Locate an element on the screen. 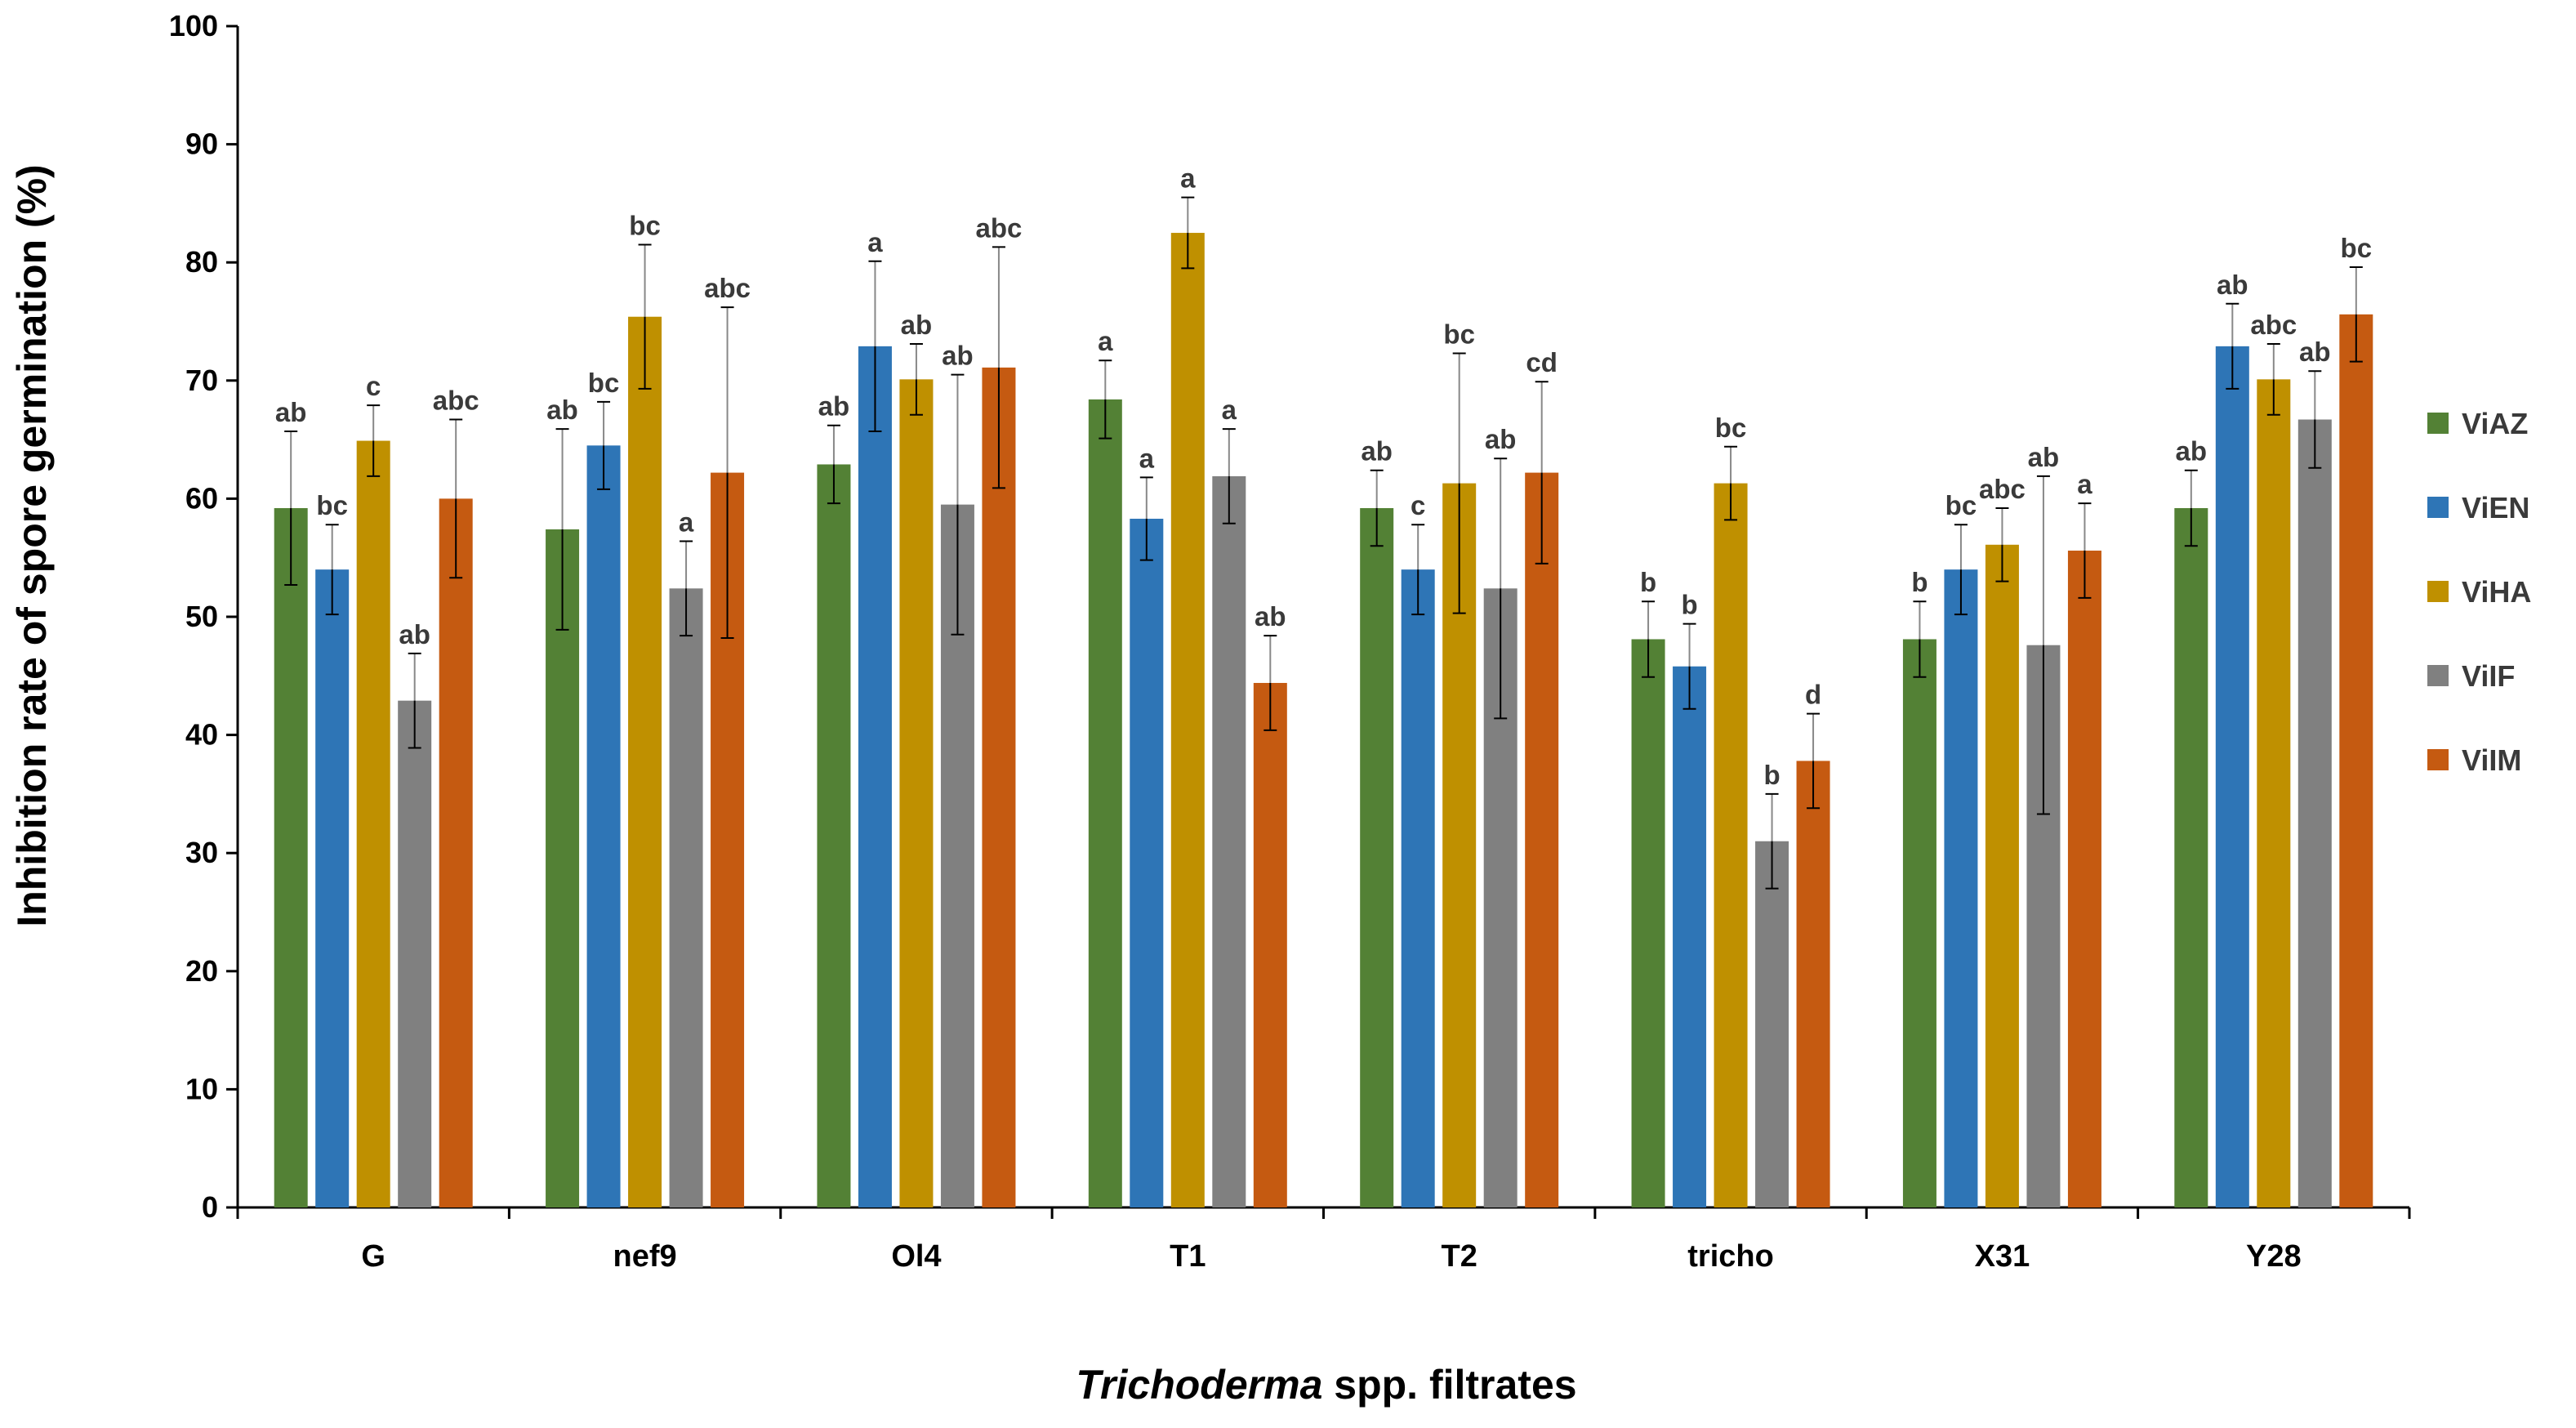 This screenshot has height=1428, width=2576. x-tick-label: T2 is located at coordinates (1459, 1257).